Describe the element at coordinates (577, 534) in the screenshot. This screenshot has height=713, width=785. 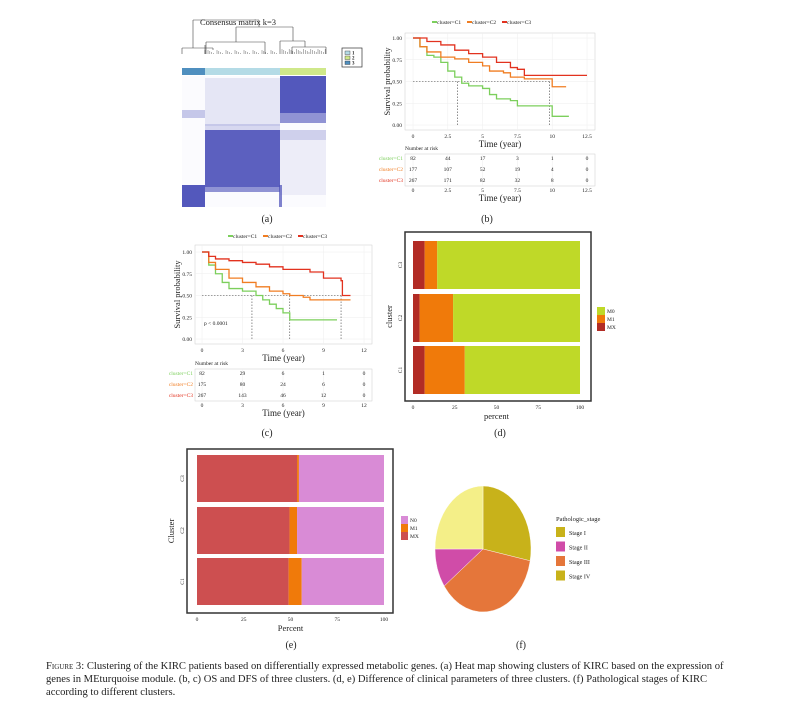
I see `legend-label: Stage I` at that location.